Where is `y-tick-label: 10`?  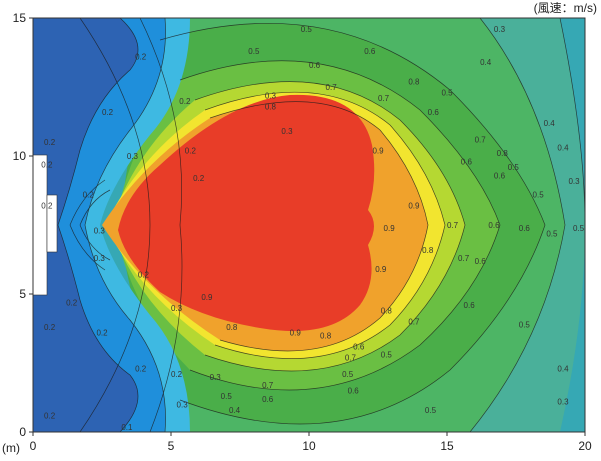
y-tick-label: 10 is located at coordinates (20, 156).